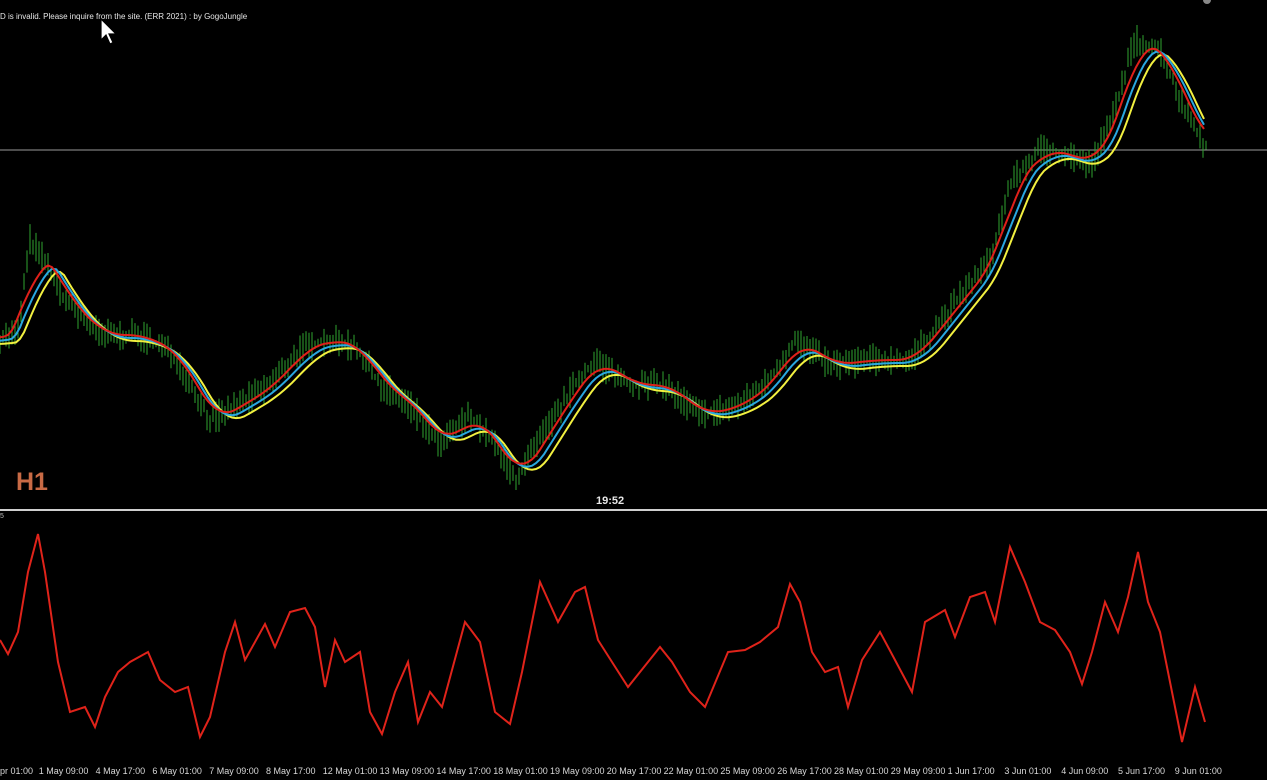 The width and height of the screenshot is (1267, 780). Describe the element at coordinates (2, 516) in the screenshot. I see `sub-window-scale-label: 5` at that location.